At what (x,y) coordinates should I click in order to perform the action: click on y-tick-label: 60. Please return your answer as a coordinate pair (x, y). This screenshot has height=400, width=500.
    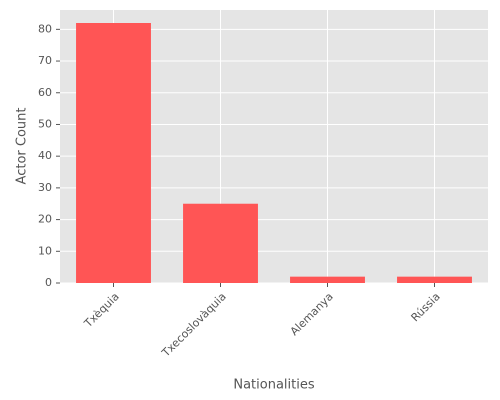
    Looking at the image, I should click on (45, 92).